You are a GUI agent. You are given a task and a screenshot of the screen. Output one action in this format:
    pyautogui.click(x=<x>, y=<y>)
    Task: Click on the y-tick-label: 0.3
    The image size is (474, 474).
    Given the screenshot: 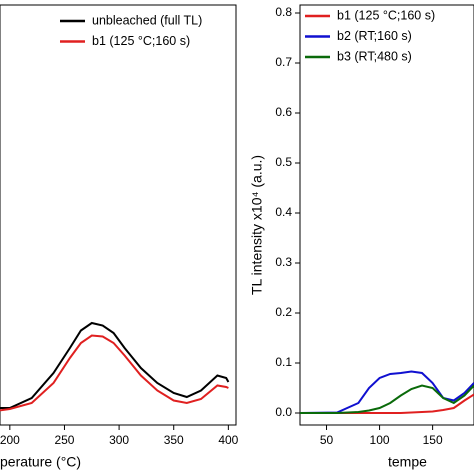 What is the action you would take?
    pyautogui.click(x=283, y=262)
    